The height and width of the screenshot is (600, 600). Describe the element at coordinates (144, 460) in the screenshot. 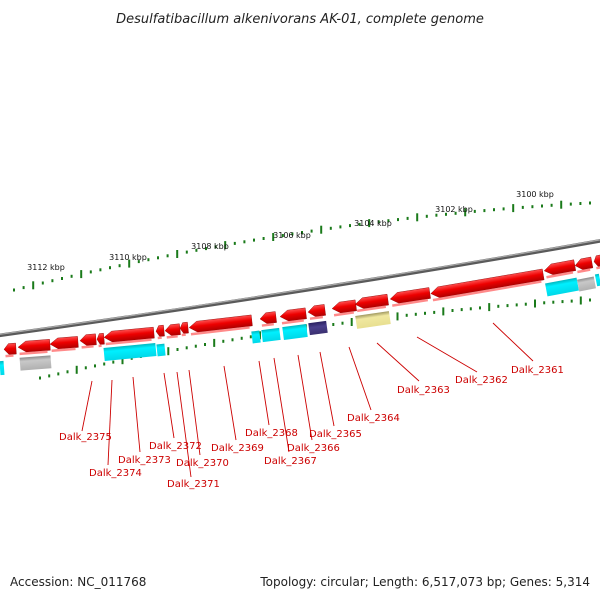

I see `gene-label: Dalk_2373` at that location.